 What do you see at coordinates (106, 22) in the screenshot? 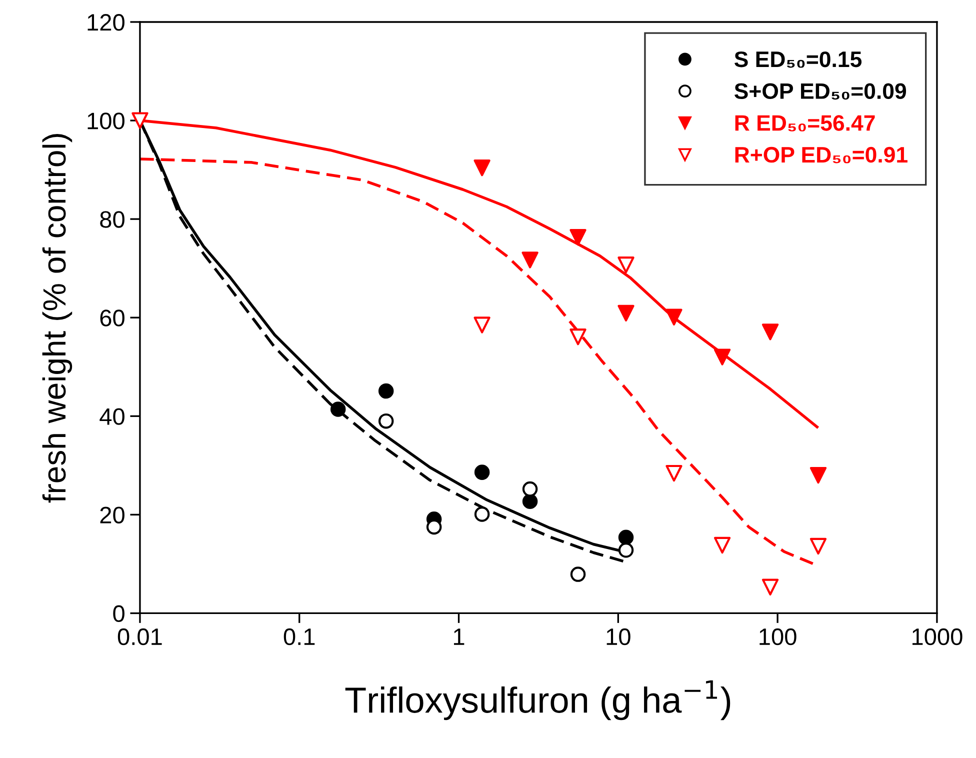
I see `y-tick-label: 120` at bounding box center [106, 22].